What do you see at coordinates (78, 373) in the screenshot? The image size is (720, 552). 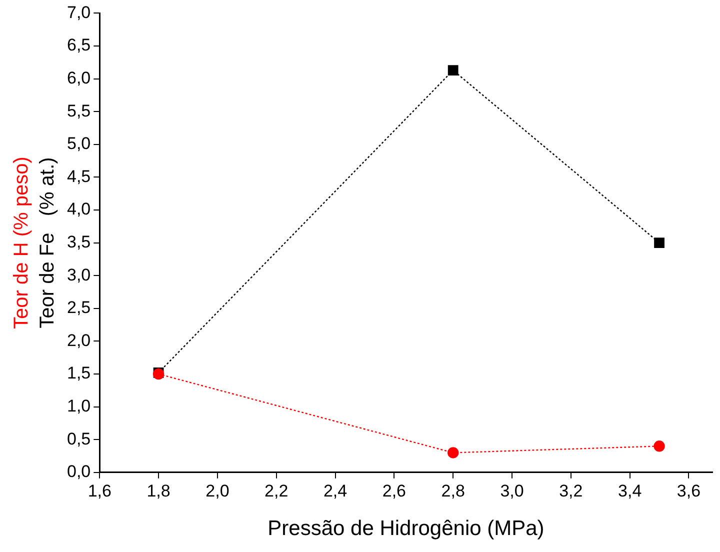 I see `y-tick-label: 1,5` at bounding box center [78, 373].